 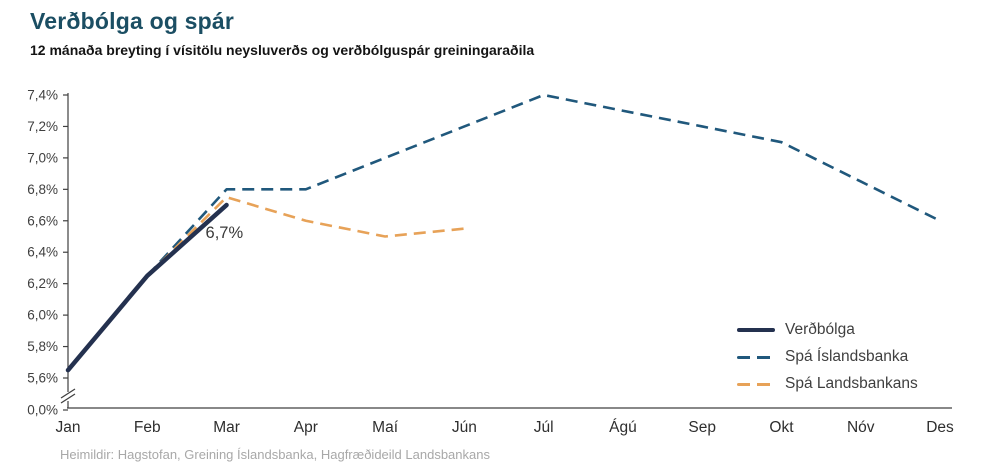 What do you see at coordinates (147, 427) in the screenshot?
I see `svg-text: Feb` at bounding box center [147, 427].